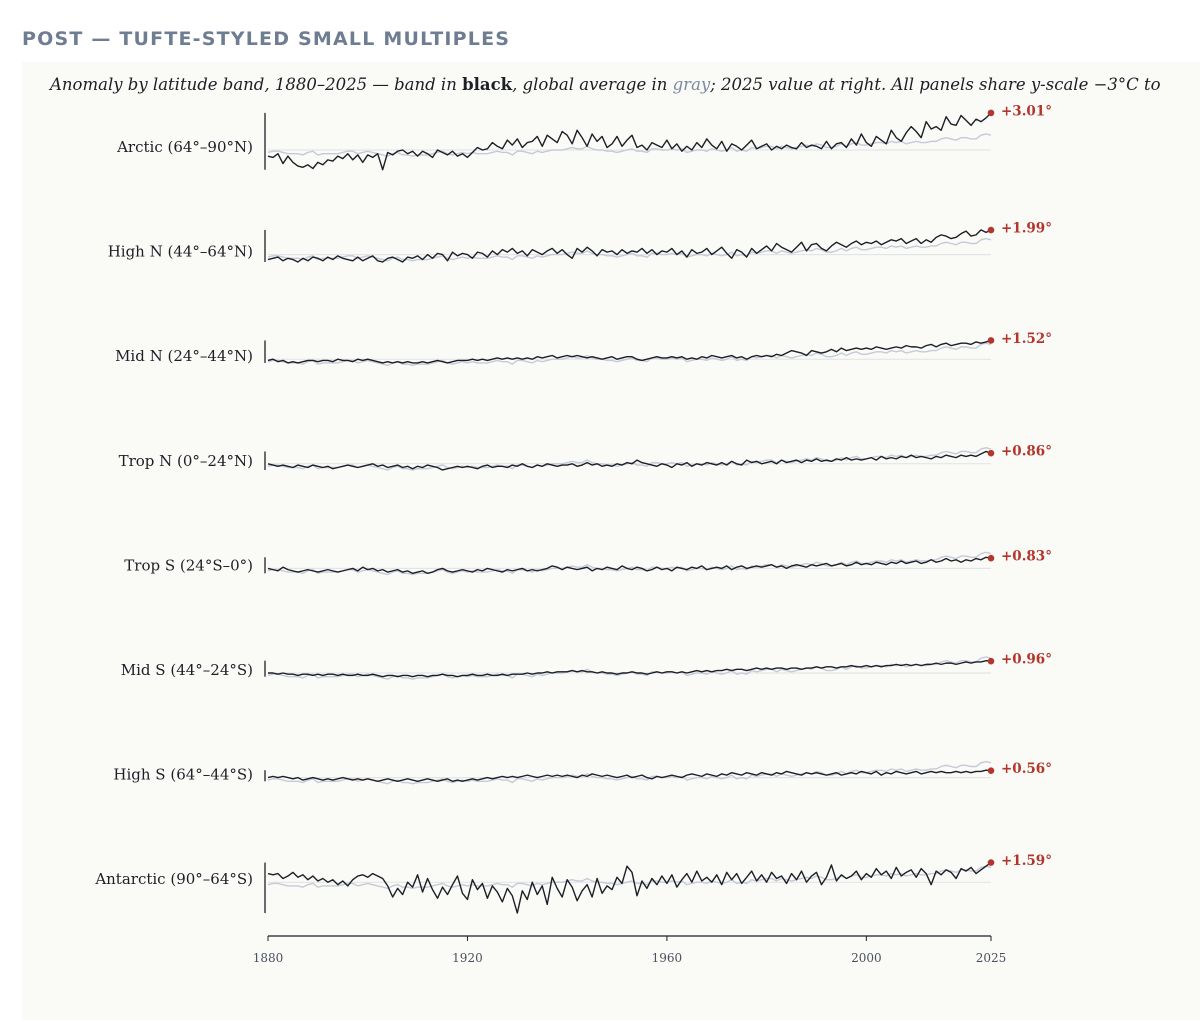 Image resolution: width=1200 pixels, height=1020 pixels. What do you see at coordinates (866, 958) in the screenshot?
I see `x-tick-label: 2000` at bounding box center [866, 958].